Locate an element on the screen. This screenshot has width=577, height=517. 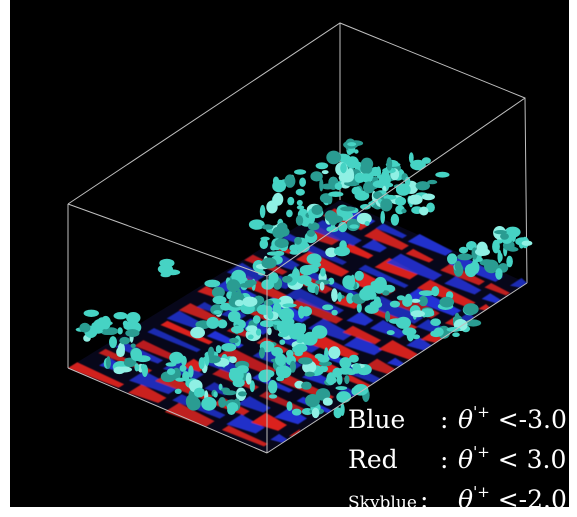
legend-item-red: Red : θ'+ < 3.0 is located at coordinates (458, 458).